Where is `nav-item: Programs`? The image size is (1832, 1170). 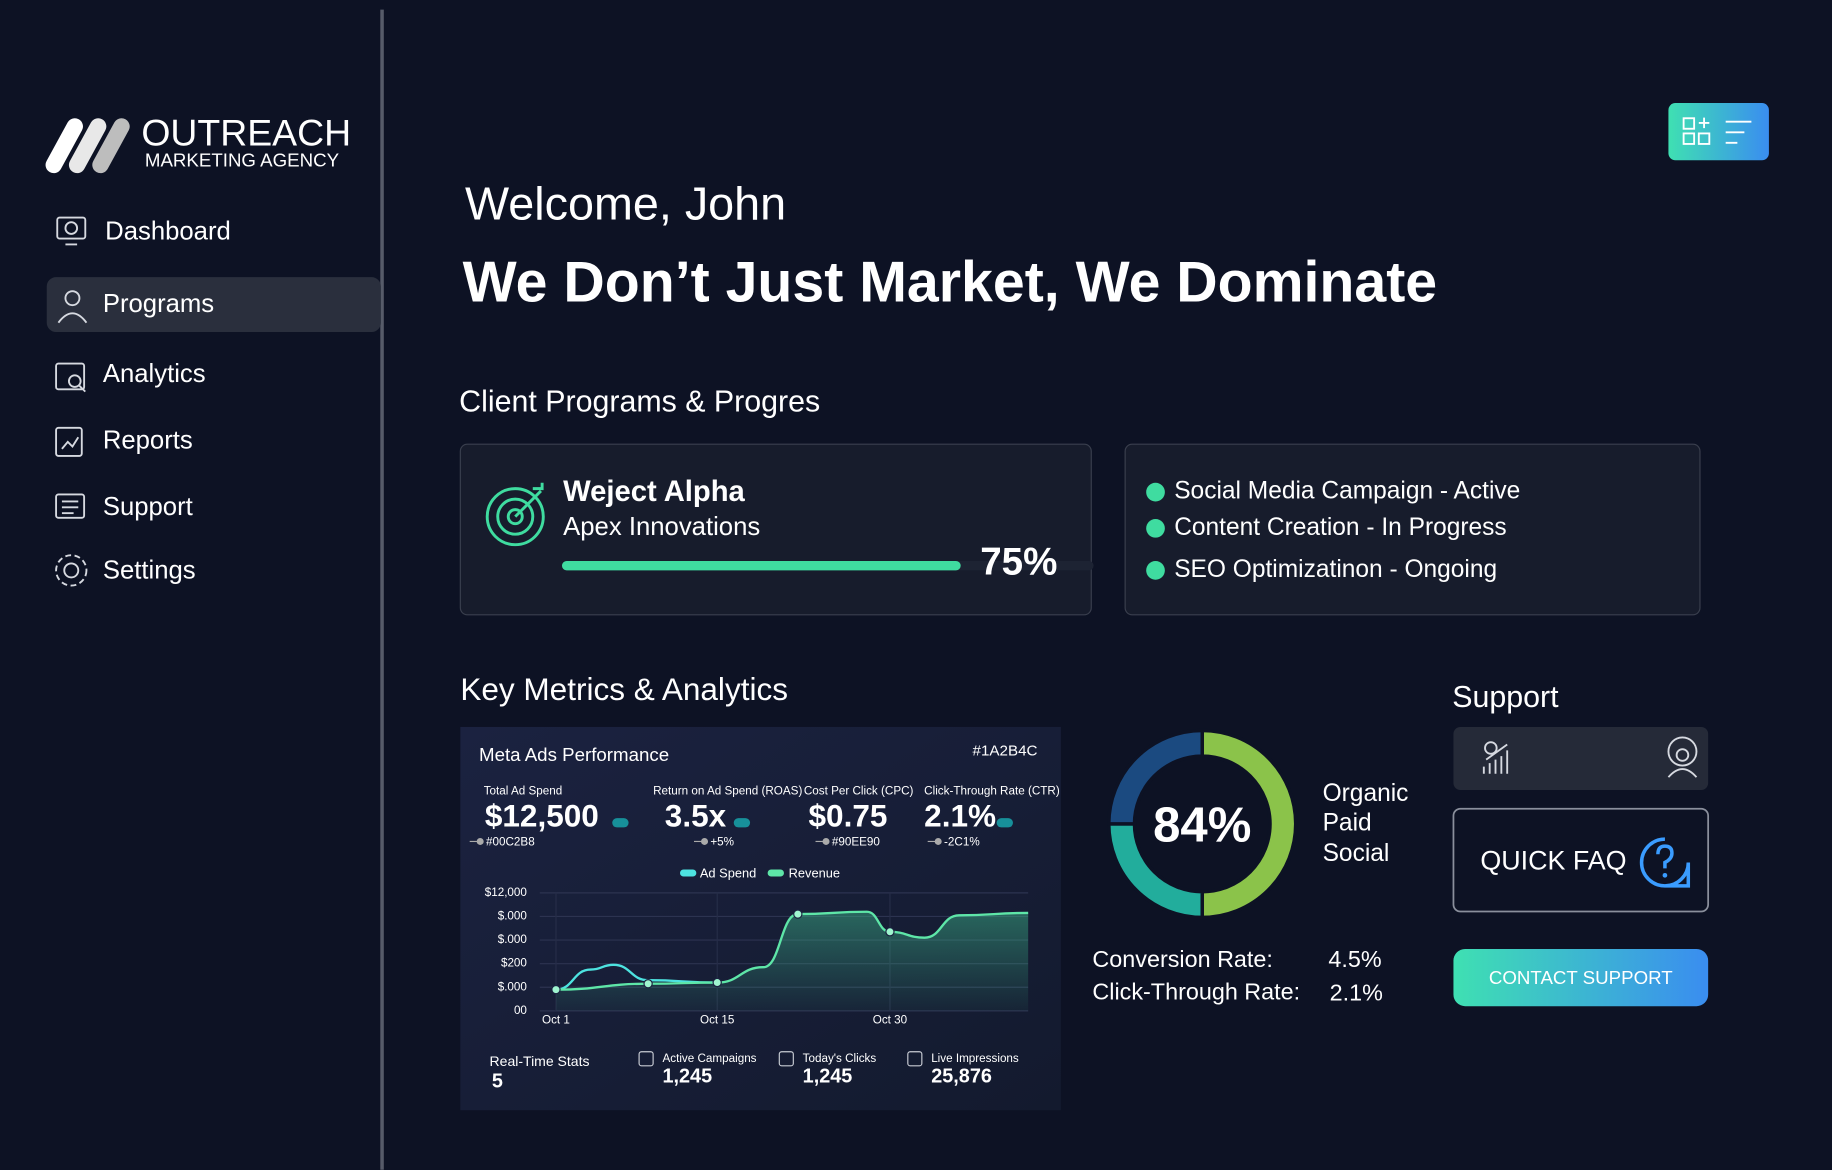
nav-item: Programs is located at coordinates (213, 305).